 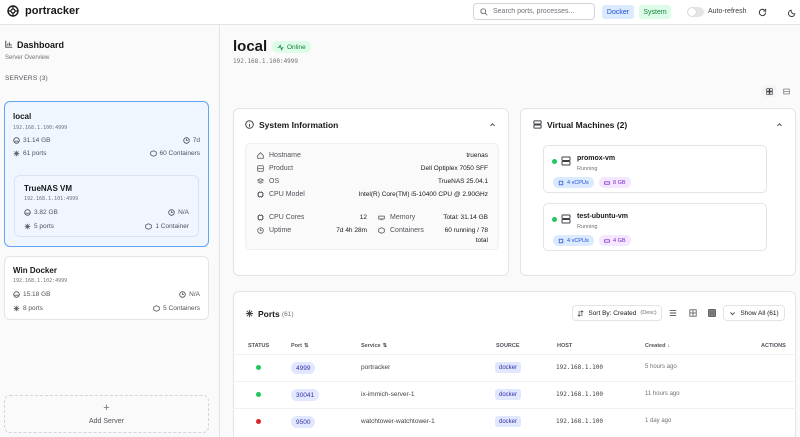 I want to click on server-memory: 15.18 GB, so click(x=31, y=294).